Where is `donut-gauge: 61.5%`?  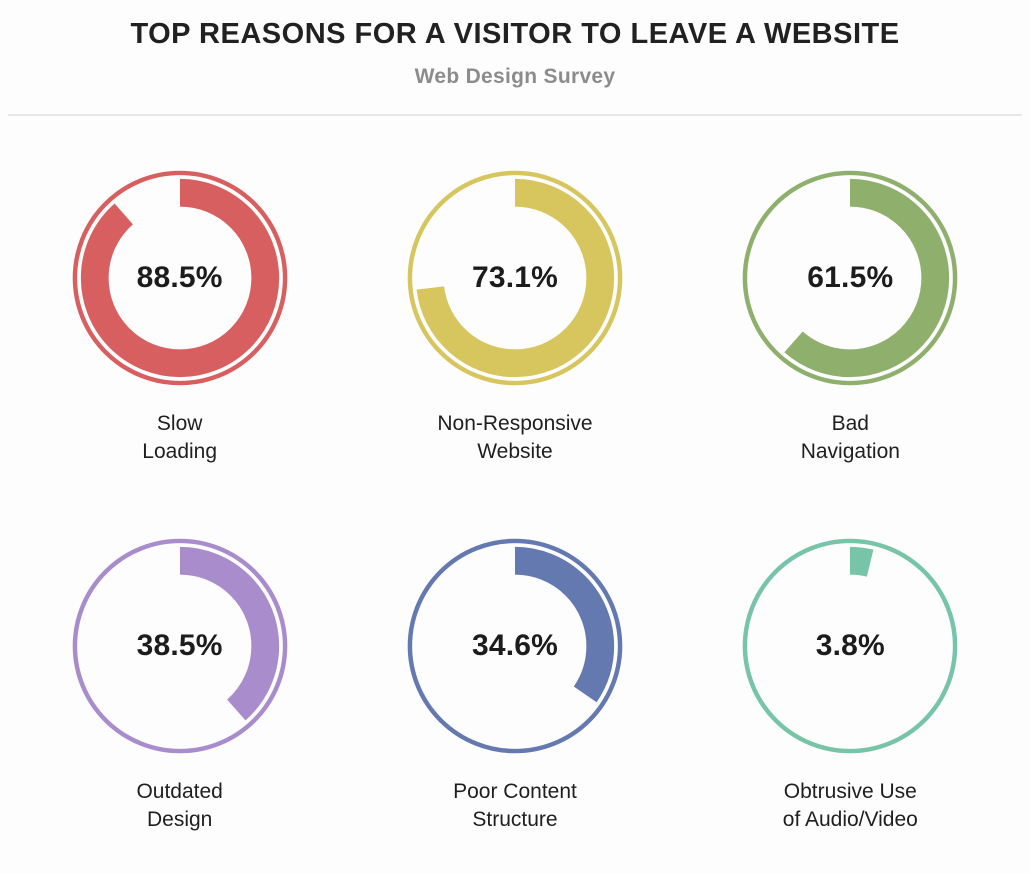
donut-gauge: 61.5% is located at coordinates (850, 278).